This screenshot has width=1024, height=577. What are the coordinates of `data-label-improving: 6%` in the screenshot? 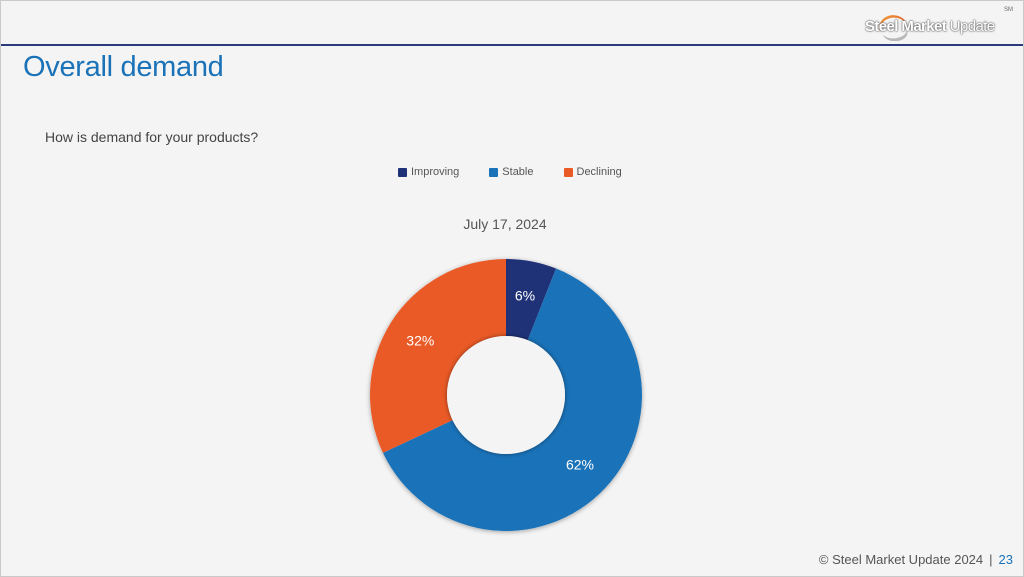 It's located at (525, 295).